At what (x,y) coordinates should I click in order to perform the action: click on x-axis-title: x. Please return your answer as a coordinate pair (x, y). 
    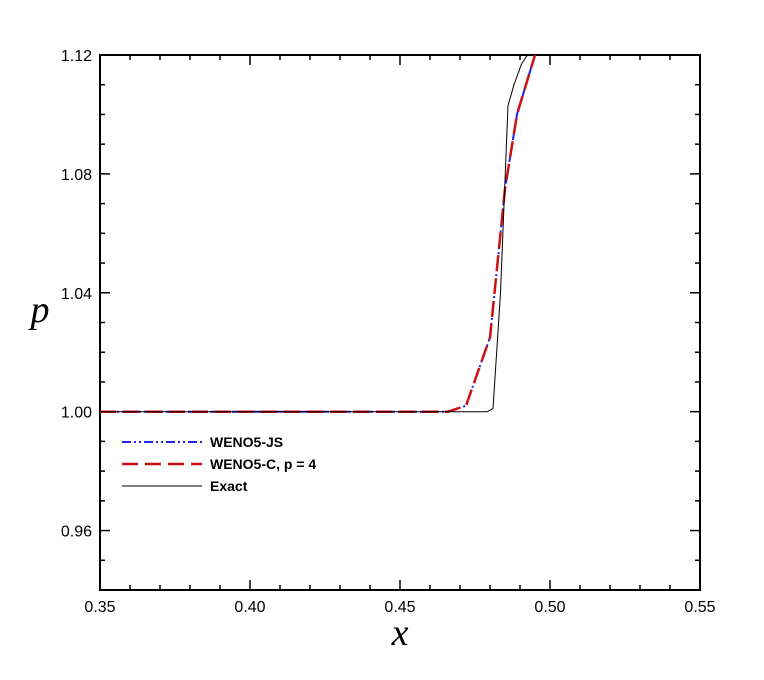
    Looking at the image, I should click on (400, 633).